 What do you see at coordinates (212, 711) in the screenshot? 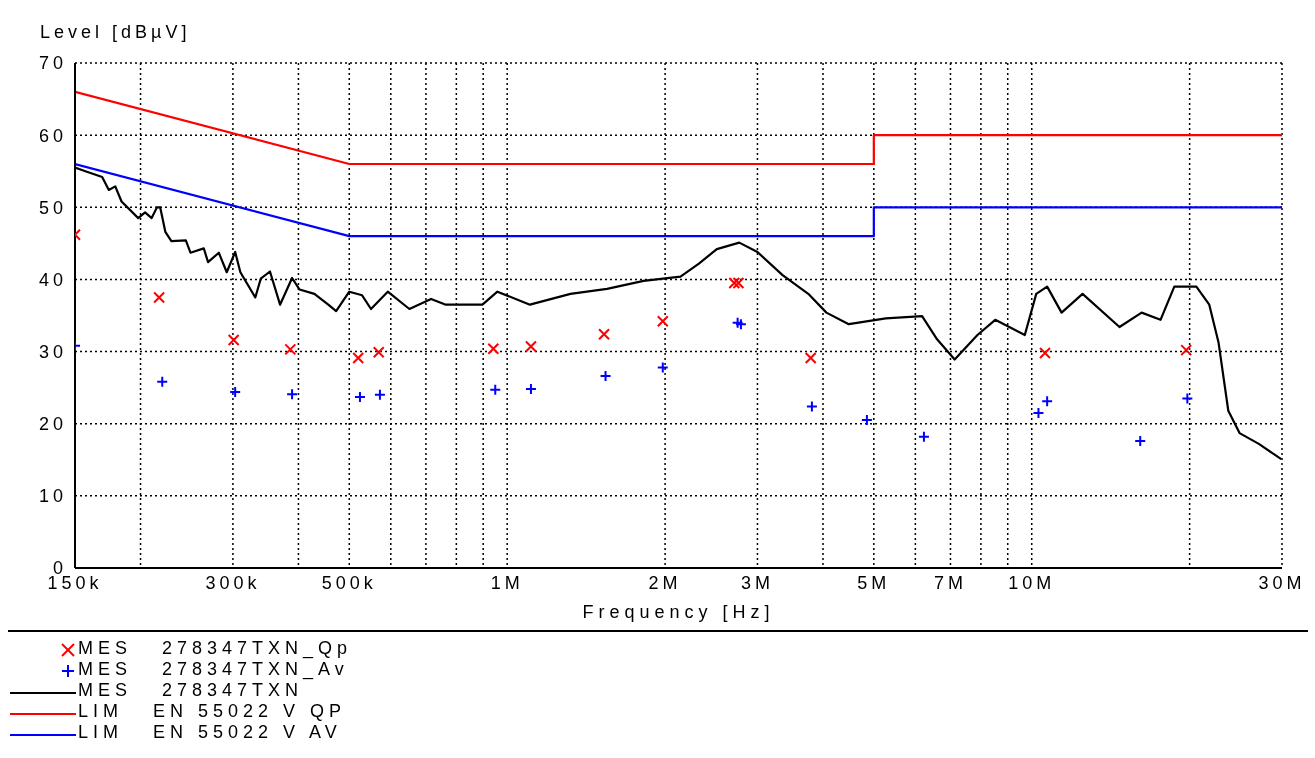
I see `legend-label: LIM EN 55022 V QP` at bounding box center [212, 711].